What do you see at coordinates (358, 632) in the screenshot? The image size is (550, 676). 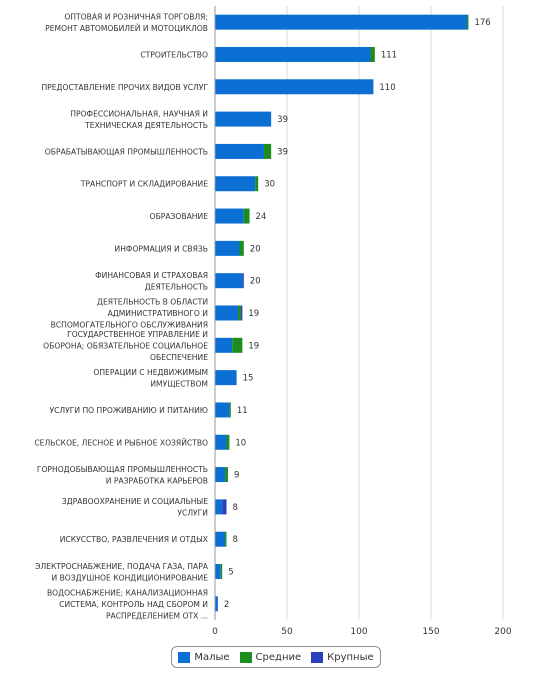 I see `x-tick-label: 100` at bounding box center [358, 632].